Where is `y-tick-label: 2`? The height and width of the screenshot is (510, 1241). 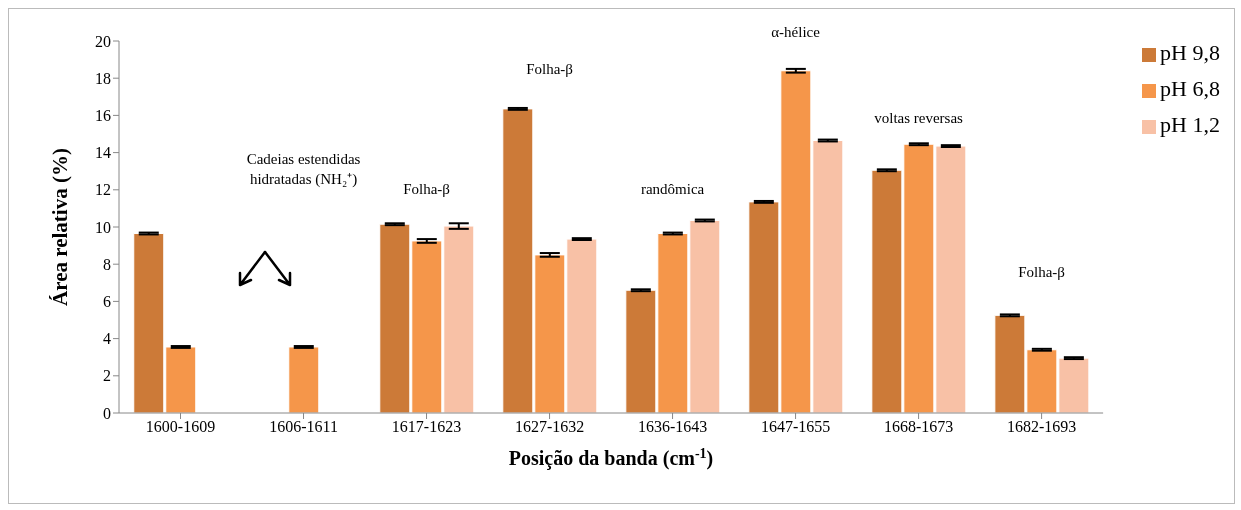
y-tick-label: 2 is located at coordinates (107, 376).